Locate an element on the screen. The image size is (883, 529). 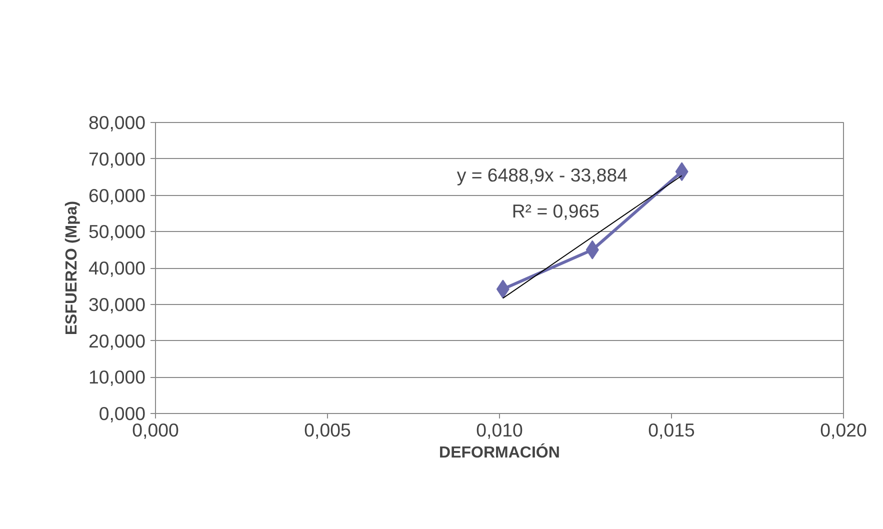
x-tick-label: 0,005 is located at coordinates (327, 430).